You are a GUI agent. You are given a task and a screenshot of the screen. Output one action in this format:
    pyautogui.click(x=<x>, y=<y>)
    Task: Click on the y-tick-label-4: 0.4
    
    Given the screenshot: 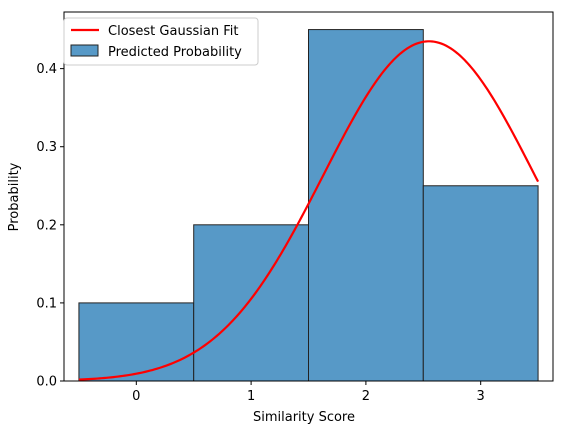 What is the action you would take?
    pyautogui.click(x=46, y=69)
    